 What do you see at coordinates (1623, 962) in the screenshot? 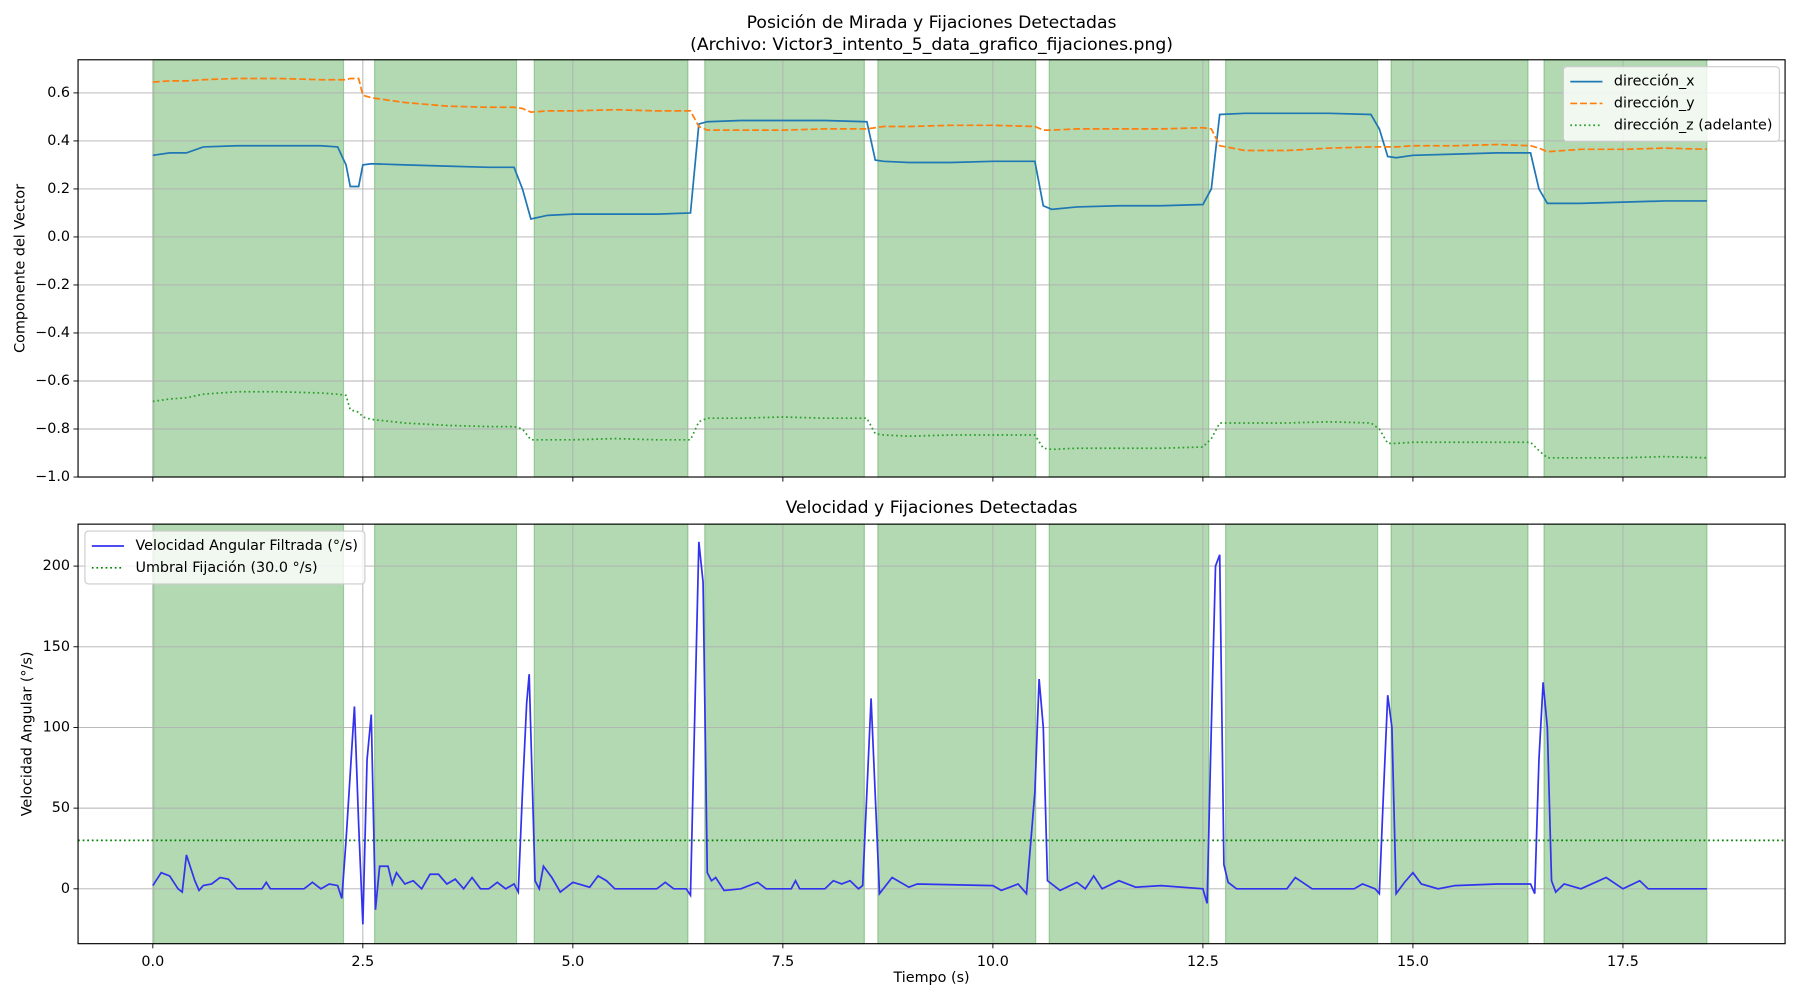
I see `x-tick-label: 17.5` at bounding box center [1623, 962].